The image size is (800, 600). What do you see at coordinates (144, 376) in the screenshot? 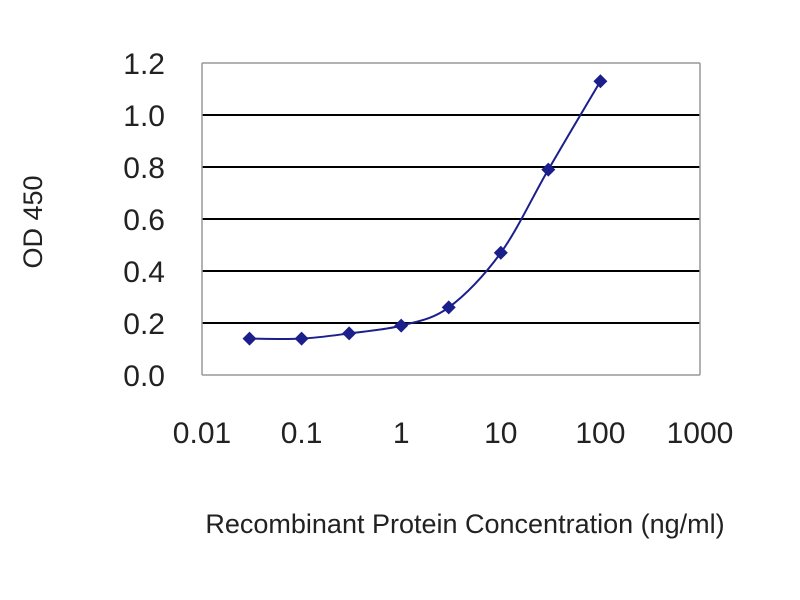
I see `y-tick-label: 0.0` at bounding box center [144, 376].